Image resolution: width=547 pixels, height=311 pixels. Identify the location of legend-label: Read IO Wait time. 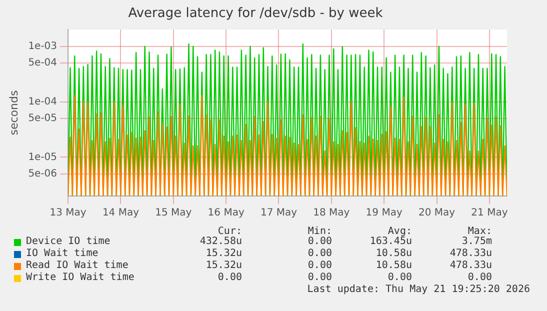
(77, 265).